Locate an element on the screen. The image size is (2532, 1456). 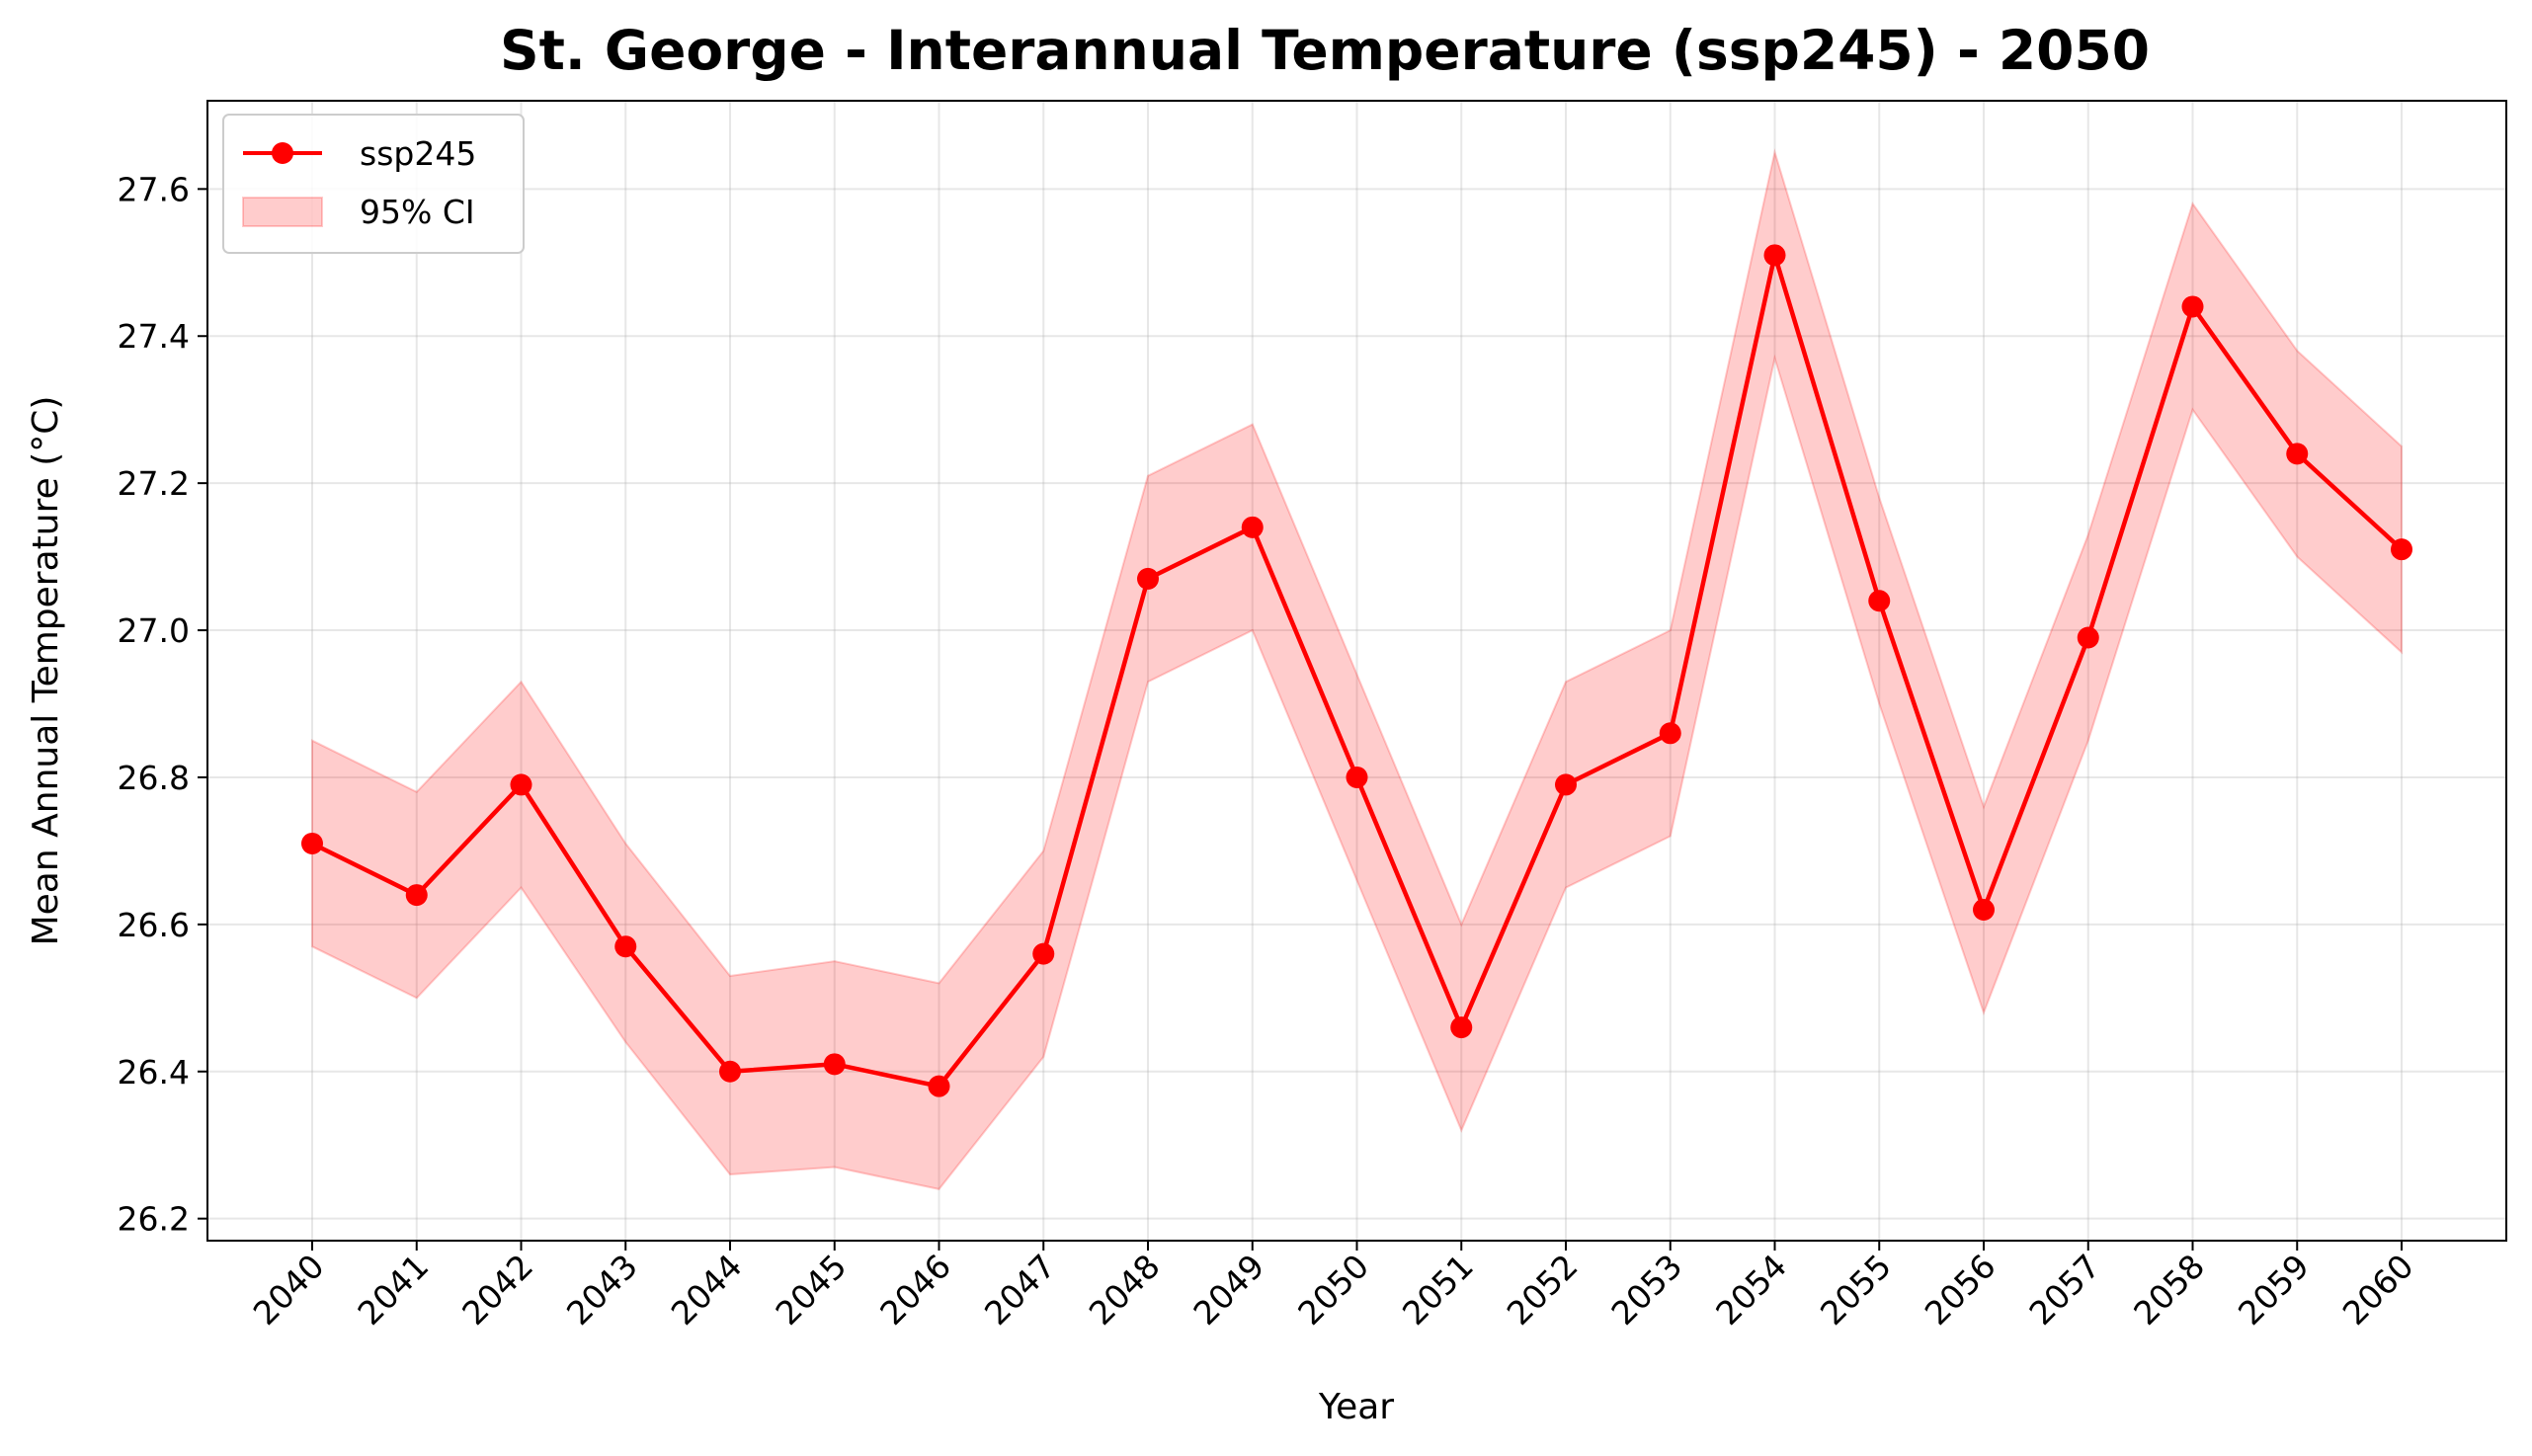
y-tick-label: 27.6 is located at coordinates (154, 189).